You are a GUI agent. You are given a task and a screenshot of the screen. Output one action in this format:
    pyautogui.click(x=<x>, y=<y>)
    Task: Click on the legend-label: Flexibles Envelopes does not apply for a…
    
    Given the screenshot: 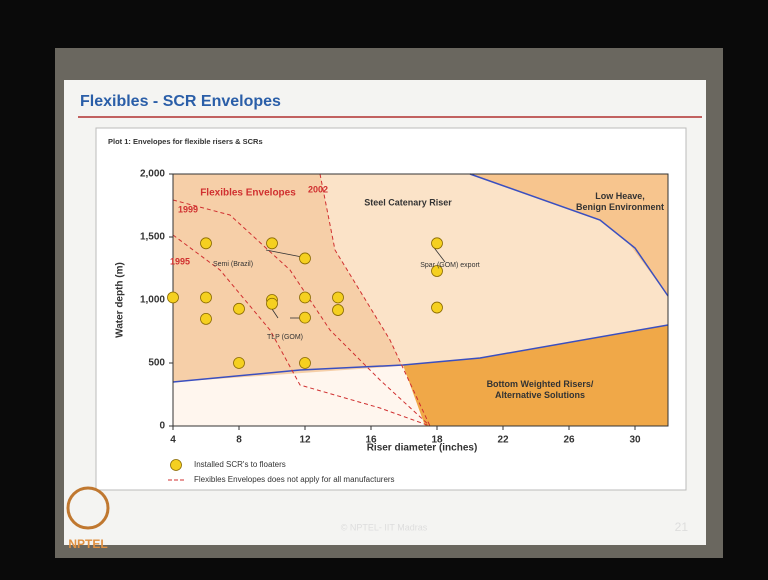 What is the action you would take?
    pyautogui.click(x=294, y=479)
    